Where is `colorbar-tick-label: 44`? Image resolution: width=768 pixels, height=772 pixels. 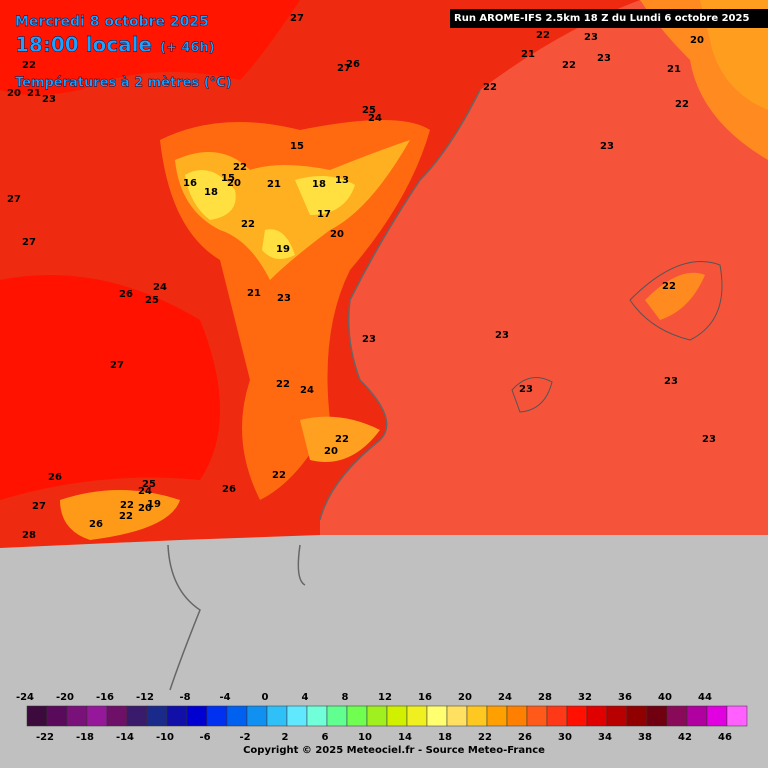 colorbar-tick-label: 44 is located at coordinates (705, 697).